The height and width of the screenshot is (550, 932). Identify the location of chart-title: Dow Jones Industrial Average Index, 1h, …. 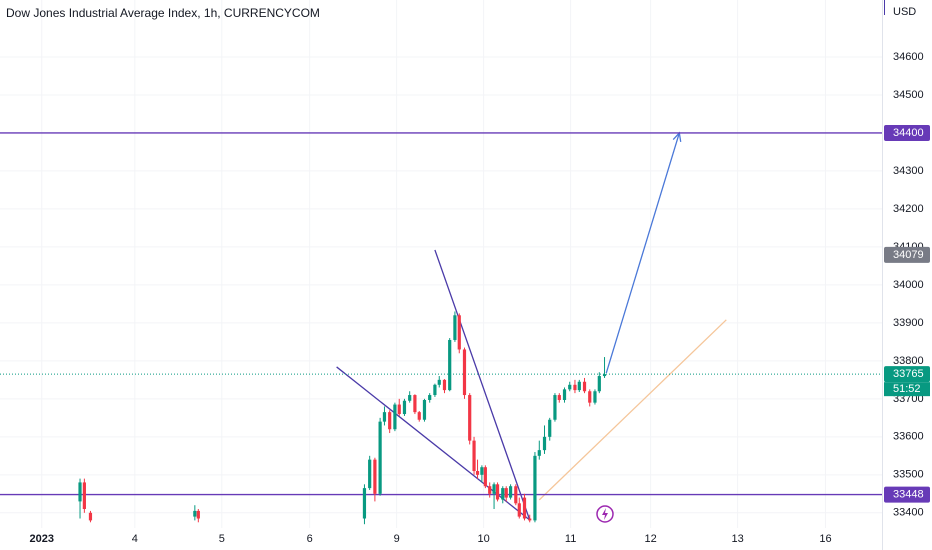
(163, 13).